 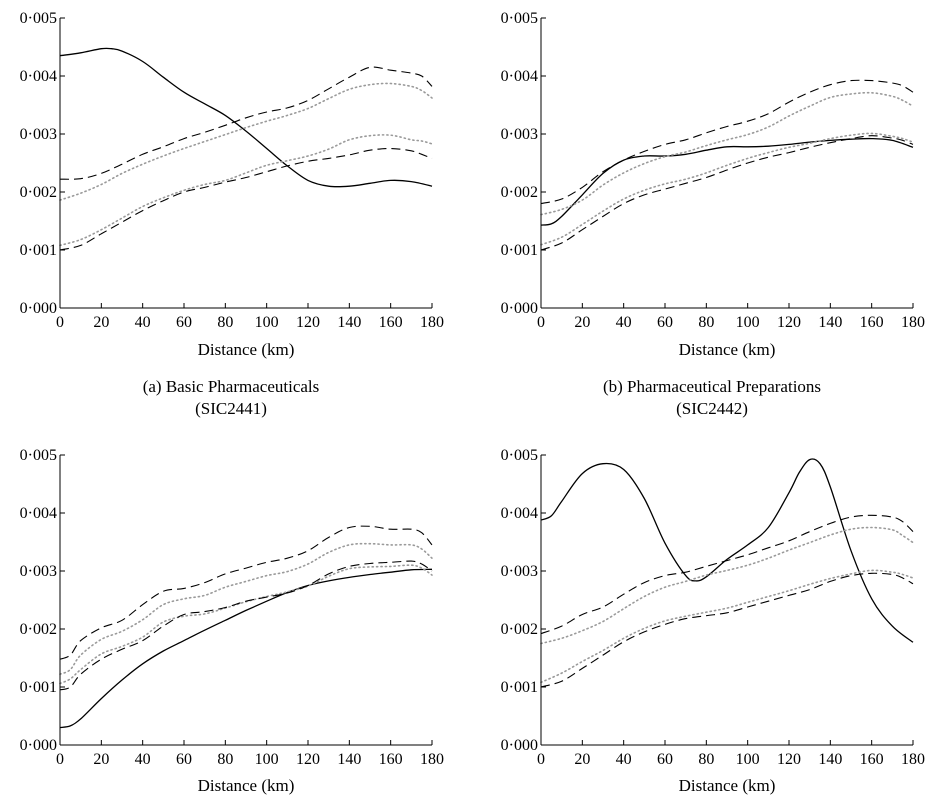 I want to click on panel-caption-title: (a) Basic Pharmaceuticals, so click(x=231, y=386).